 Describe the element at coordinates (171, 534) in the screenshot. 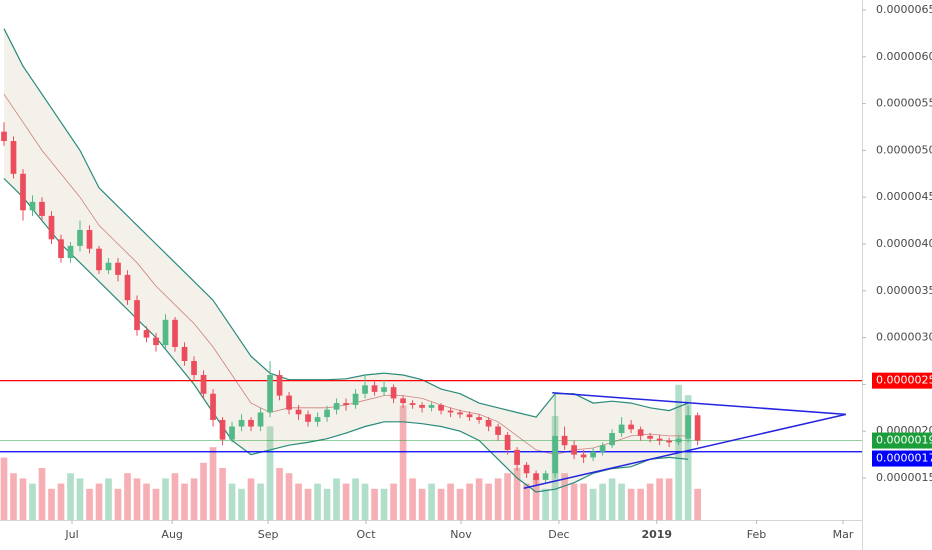

I see `x-tick-label: Aug` at that location.